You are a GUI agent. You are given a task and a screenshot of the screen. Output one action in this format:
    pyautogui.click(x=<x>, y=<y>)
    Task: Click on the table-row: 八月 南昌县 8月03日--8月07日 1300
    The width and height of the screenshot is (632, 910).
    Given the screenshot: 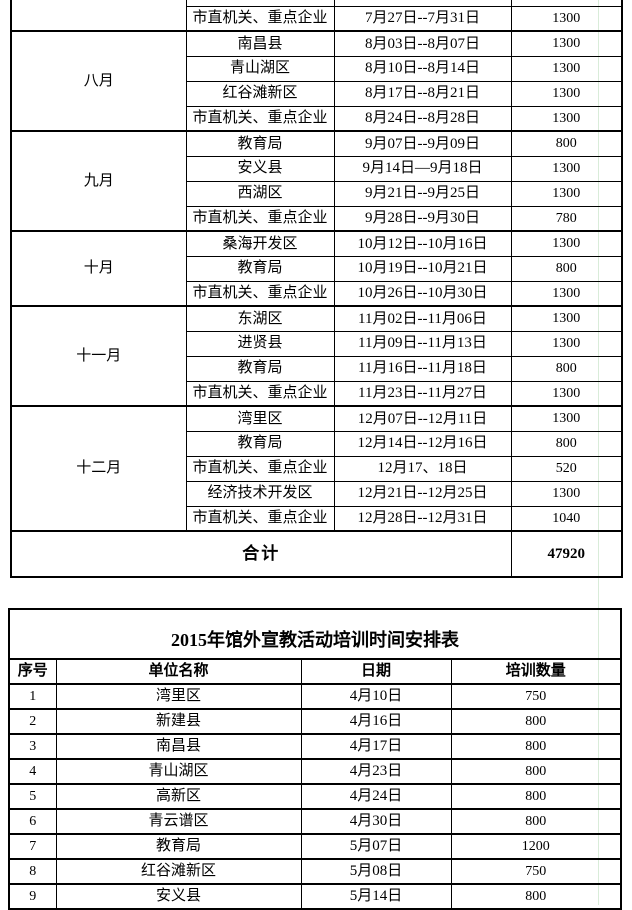 What is the action you would take?
    pyautogui.click(x=316, y=81)
    